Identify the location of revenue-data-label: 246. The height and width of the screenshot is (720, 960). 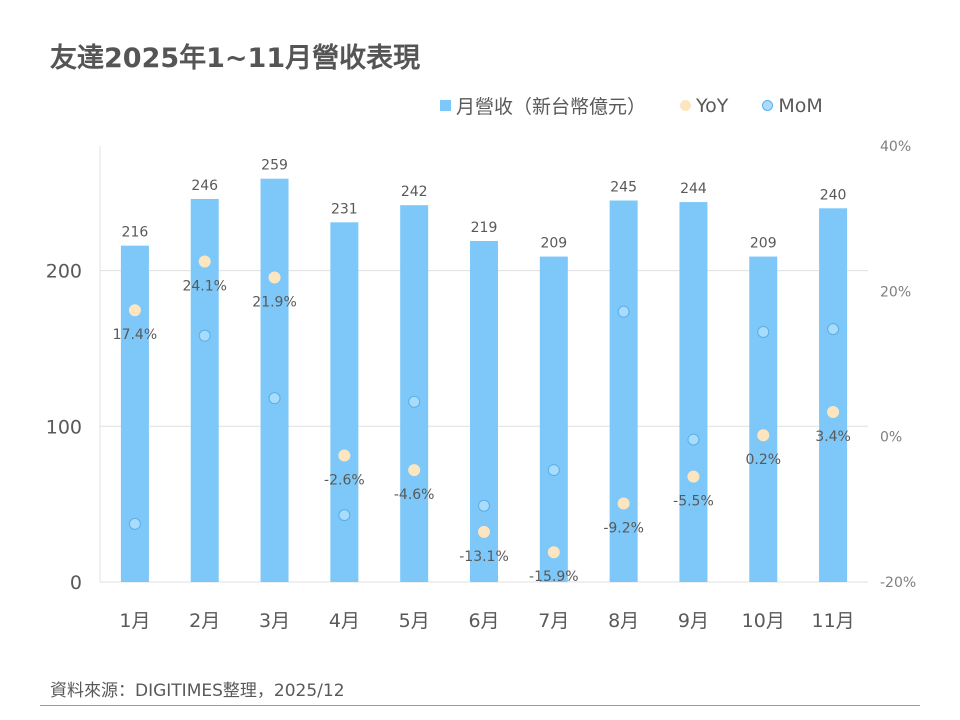
(204, 186).